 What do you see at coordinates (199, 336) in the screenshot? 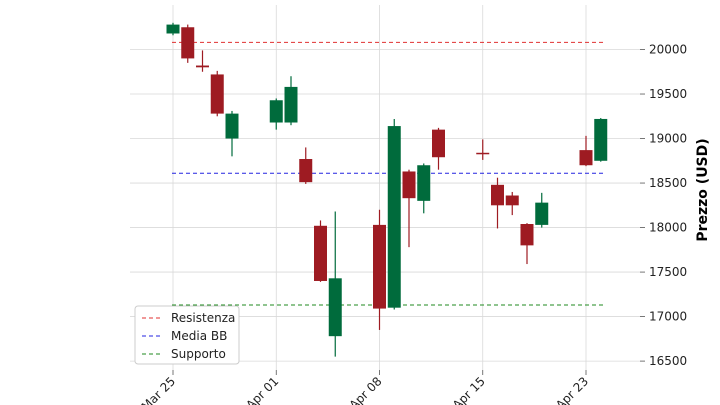
I see `legend-label: Media BB` at bounding box center [199, 336].